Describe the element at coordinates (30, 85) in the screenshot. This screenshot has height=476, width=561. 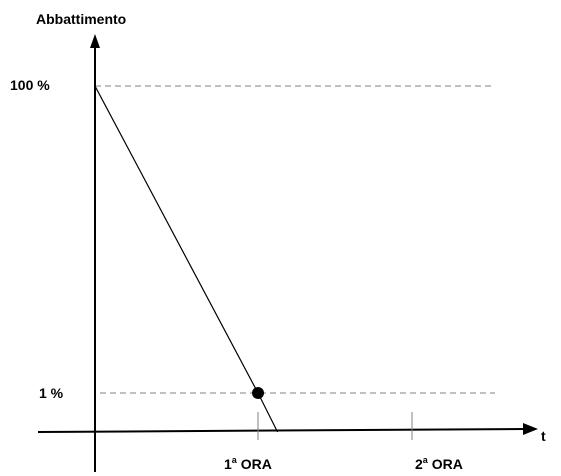
I see `y-tick-label-100: 100 %` at that location.